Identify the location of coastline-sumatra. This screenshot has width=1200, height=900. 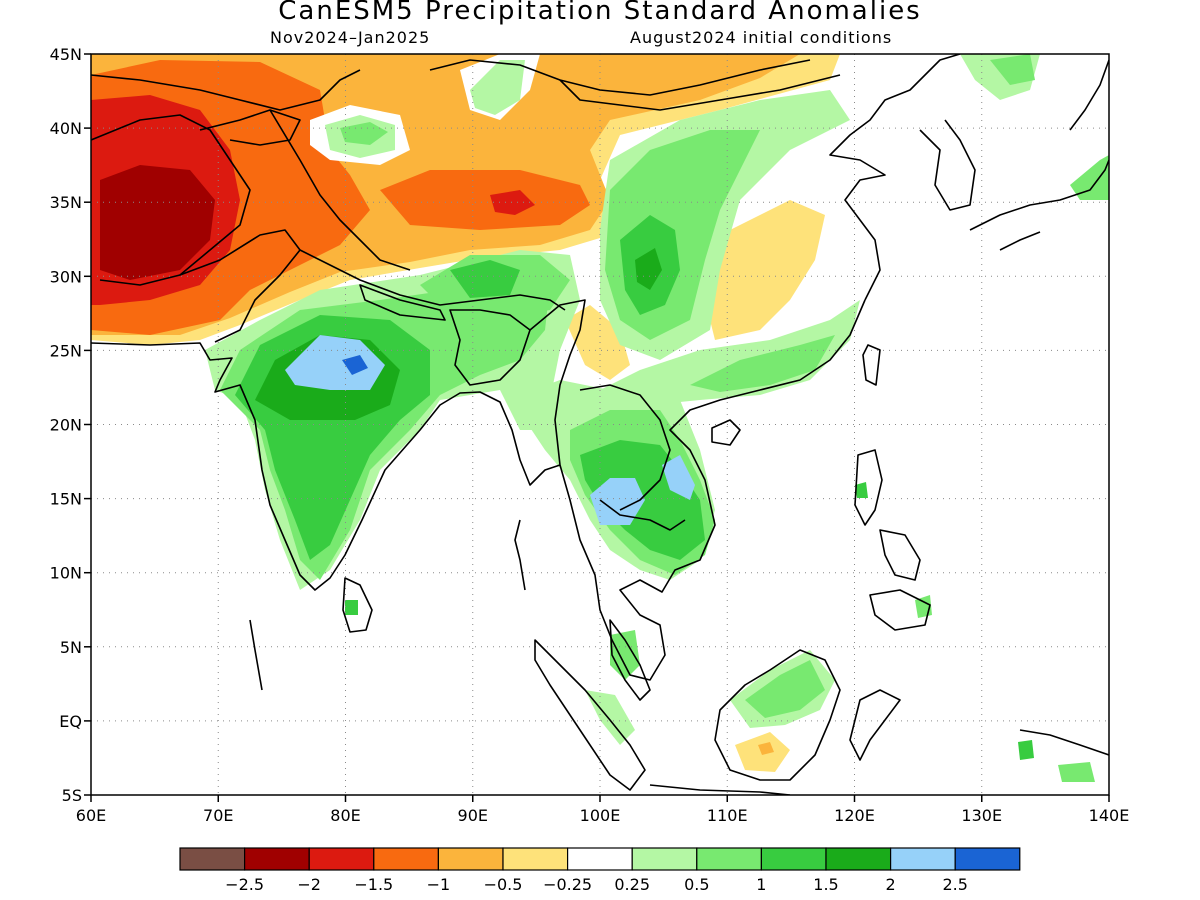
(590, 715).